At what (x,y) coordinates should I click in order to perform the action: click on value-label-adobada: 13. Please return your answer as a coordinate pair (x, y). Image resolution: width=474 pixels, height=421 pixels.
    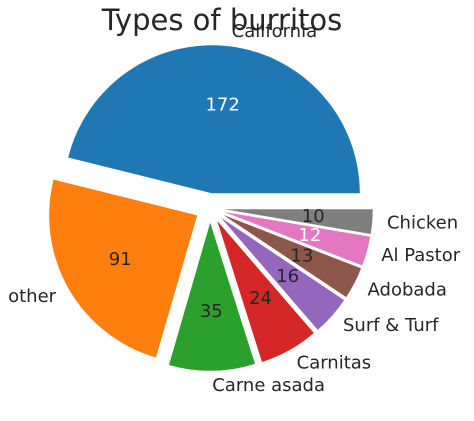
    Looking at the image, I should click on (301, 255).